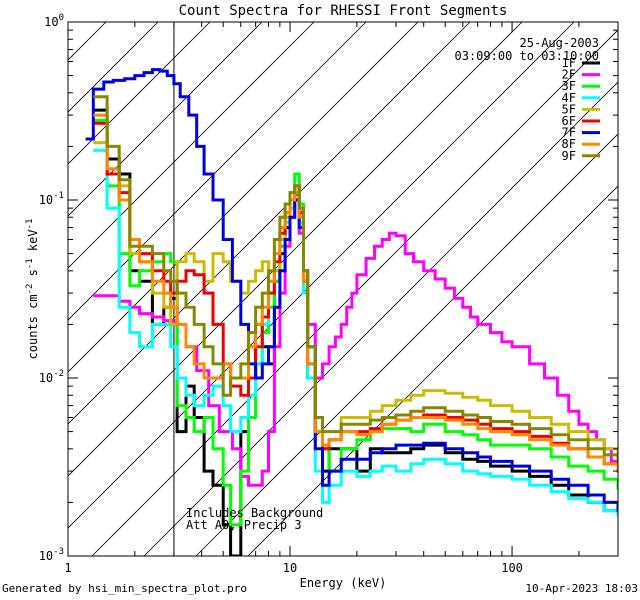 This screenshot has height=600, width=640. What do you see at coordinates (54, 21) in the screenshot?
I see `y-tick-label: 10⁰` at bounding box center [54, 21].